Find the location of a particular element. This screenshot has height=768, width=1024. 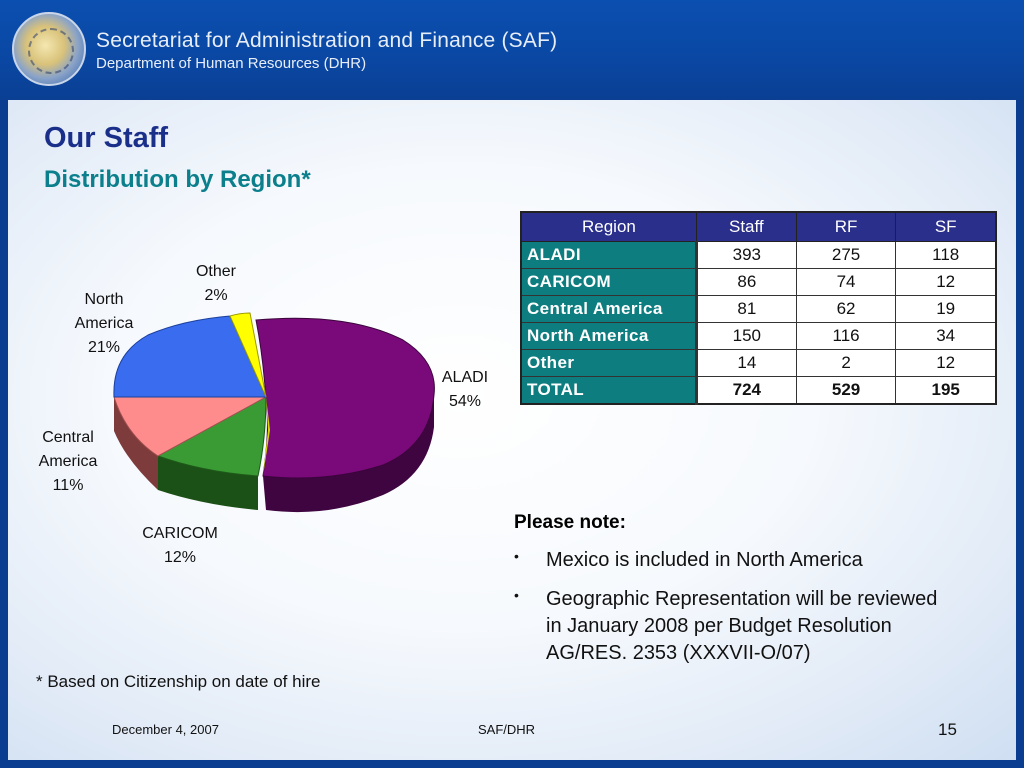

pie-label-north-america-name2: America is located at coordinates (104, 323).